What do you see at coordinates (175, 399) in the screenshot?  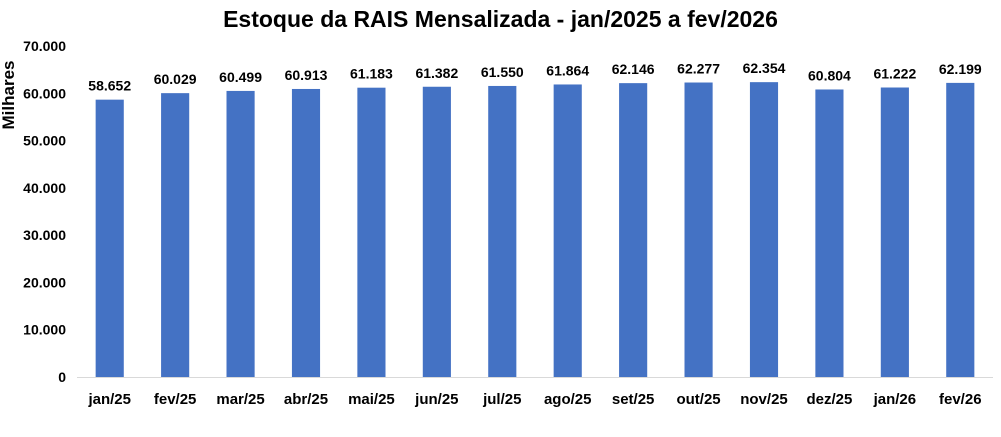 I see `x-tick-label: fev/25` at bounding box center [175, 399].